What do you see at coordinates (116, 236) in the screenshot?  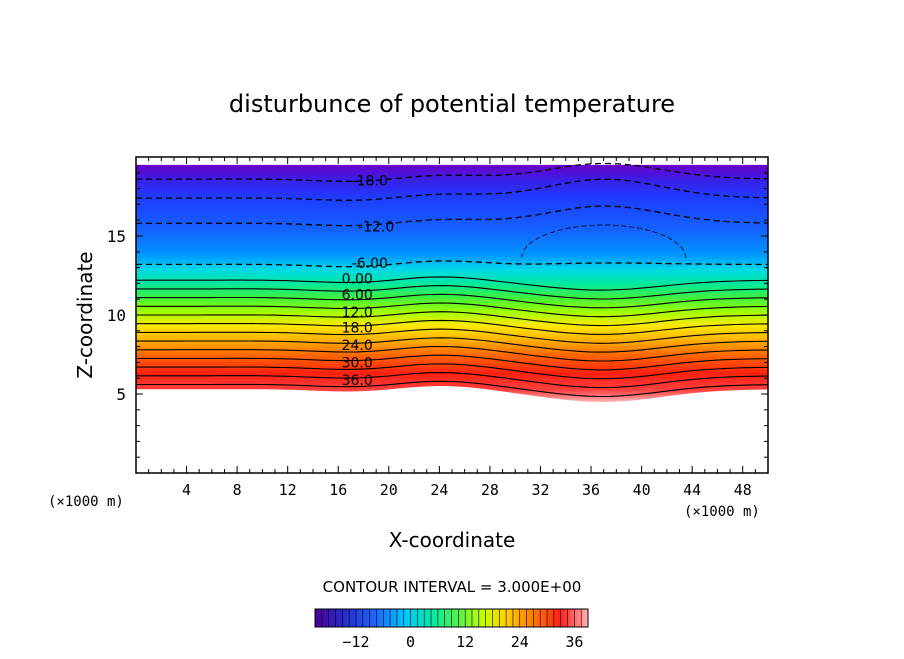 I see `y-tick-label: 15` at bounding box center [116, 236].